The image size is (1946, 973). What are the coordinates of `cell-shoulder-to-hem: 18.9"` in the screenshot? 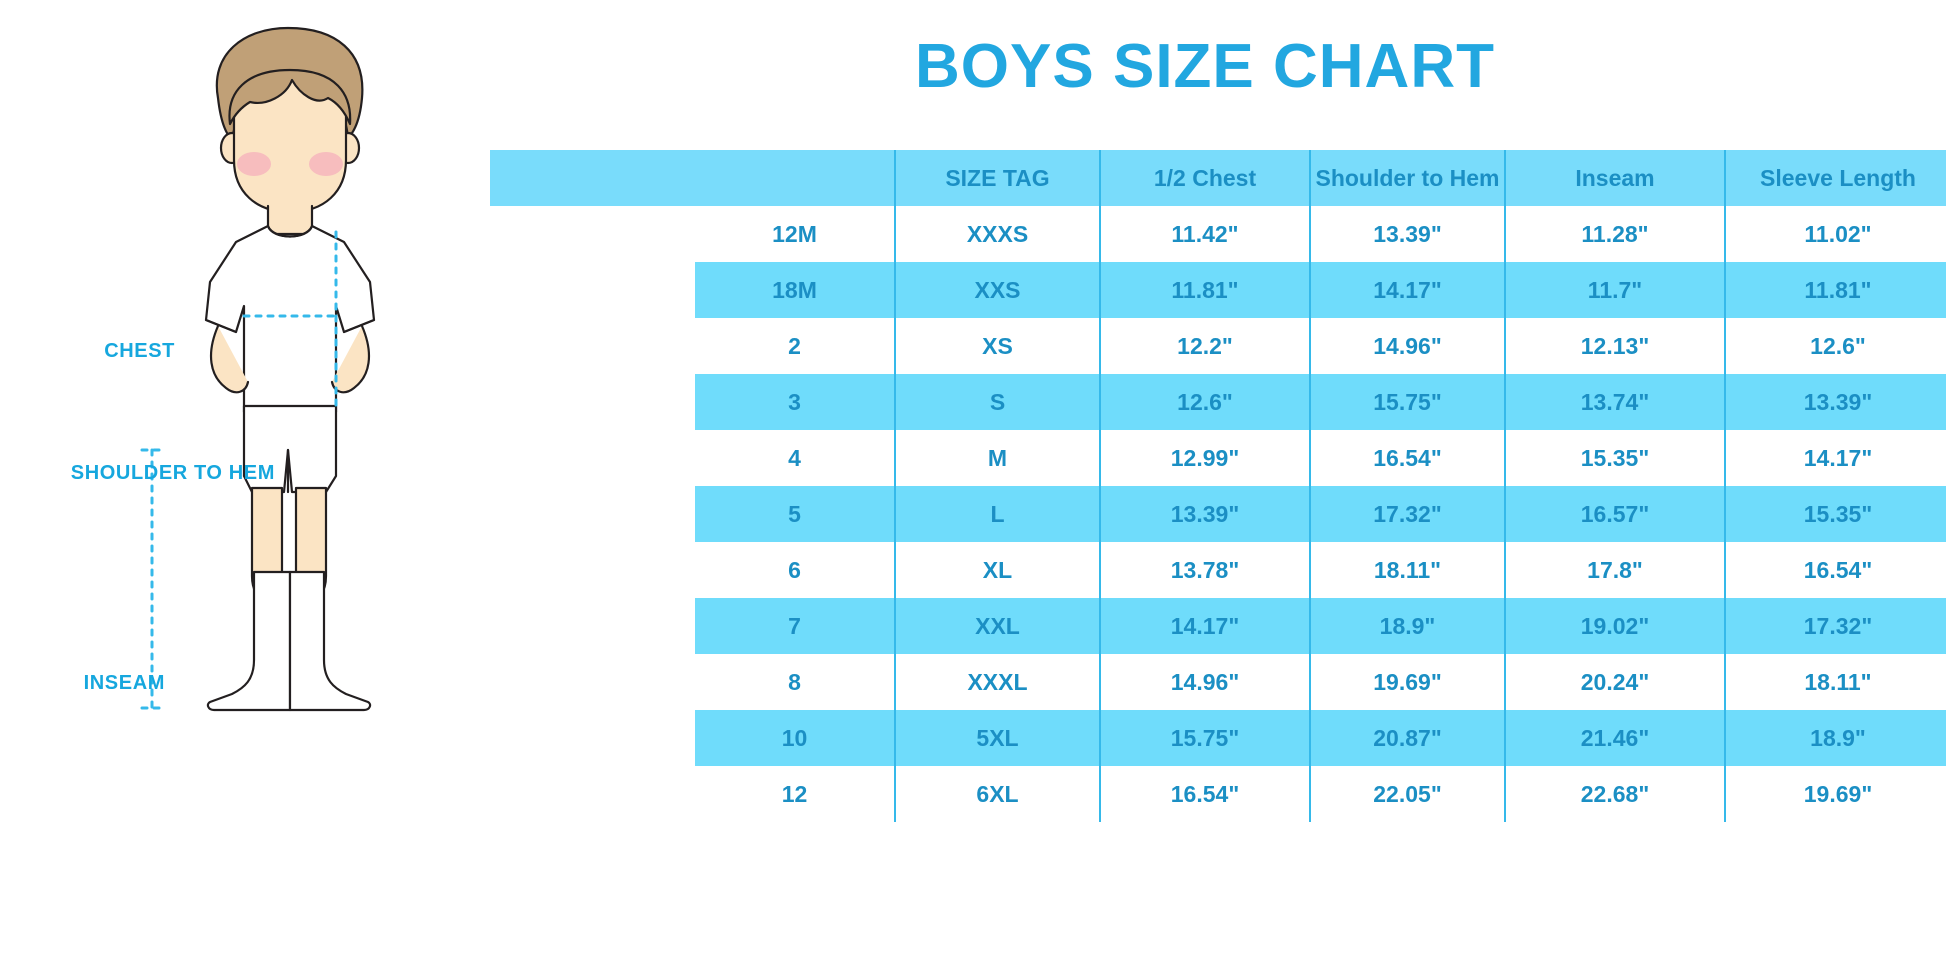 It's located at (1407, 626).